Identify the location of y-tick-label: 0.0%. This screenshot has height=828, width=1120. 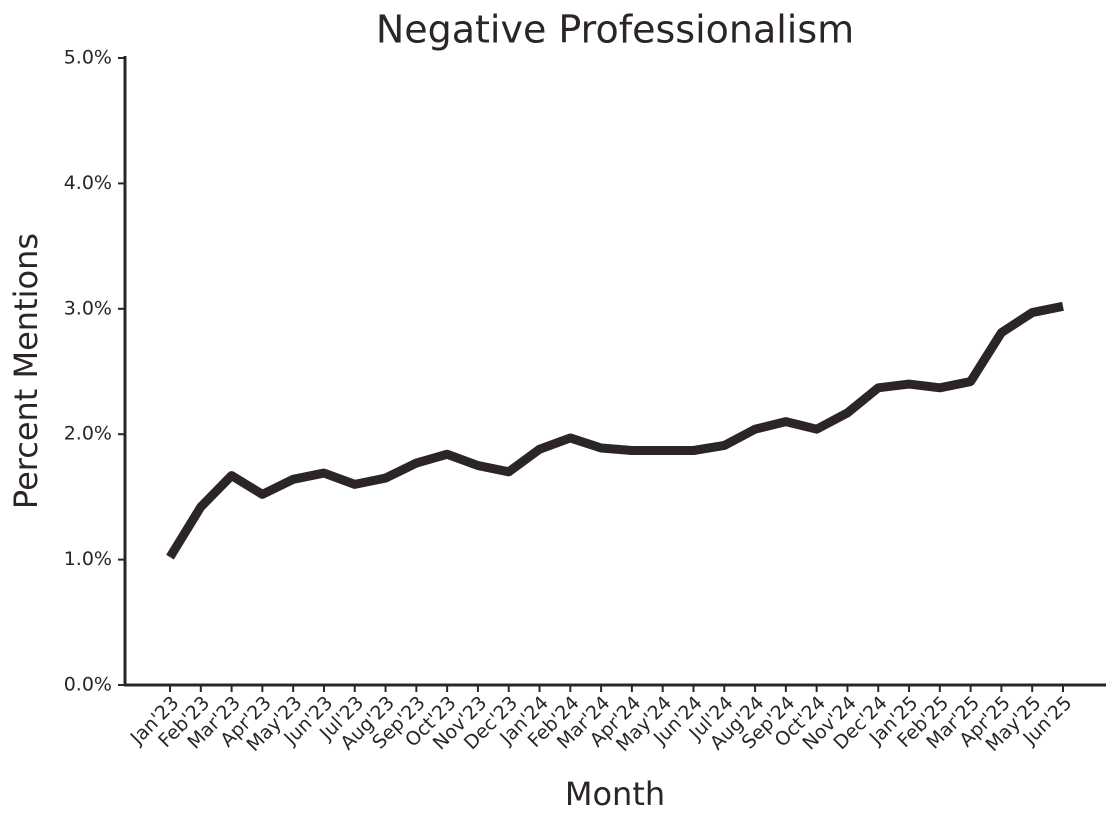
(88, 685).